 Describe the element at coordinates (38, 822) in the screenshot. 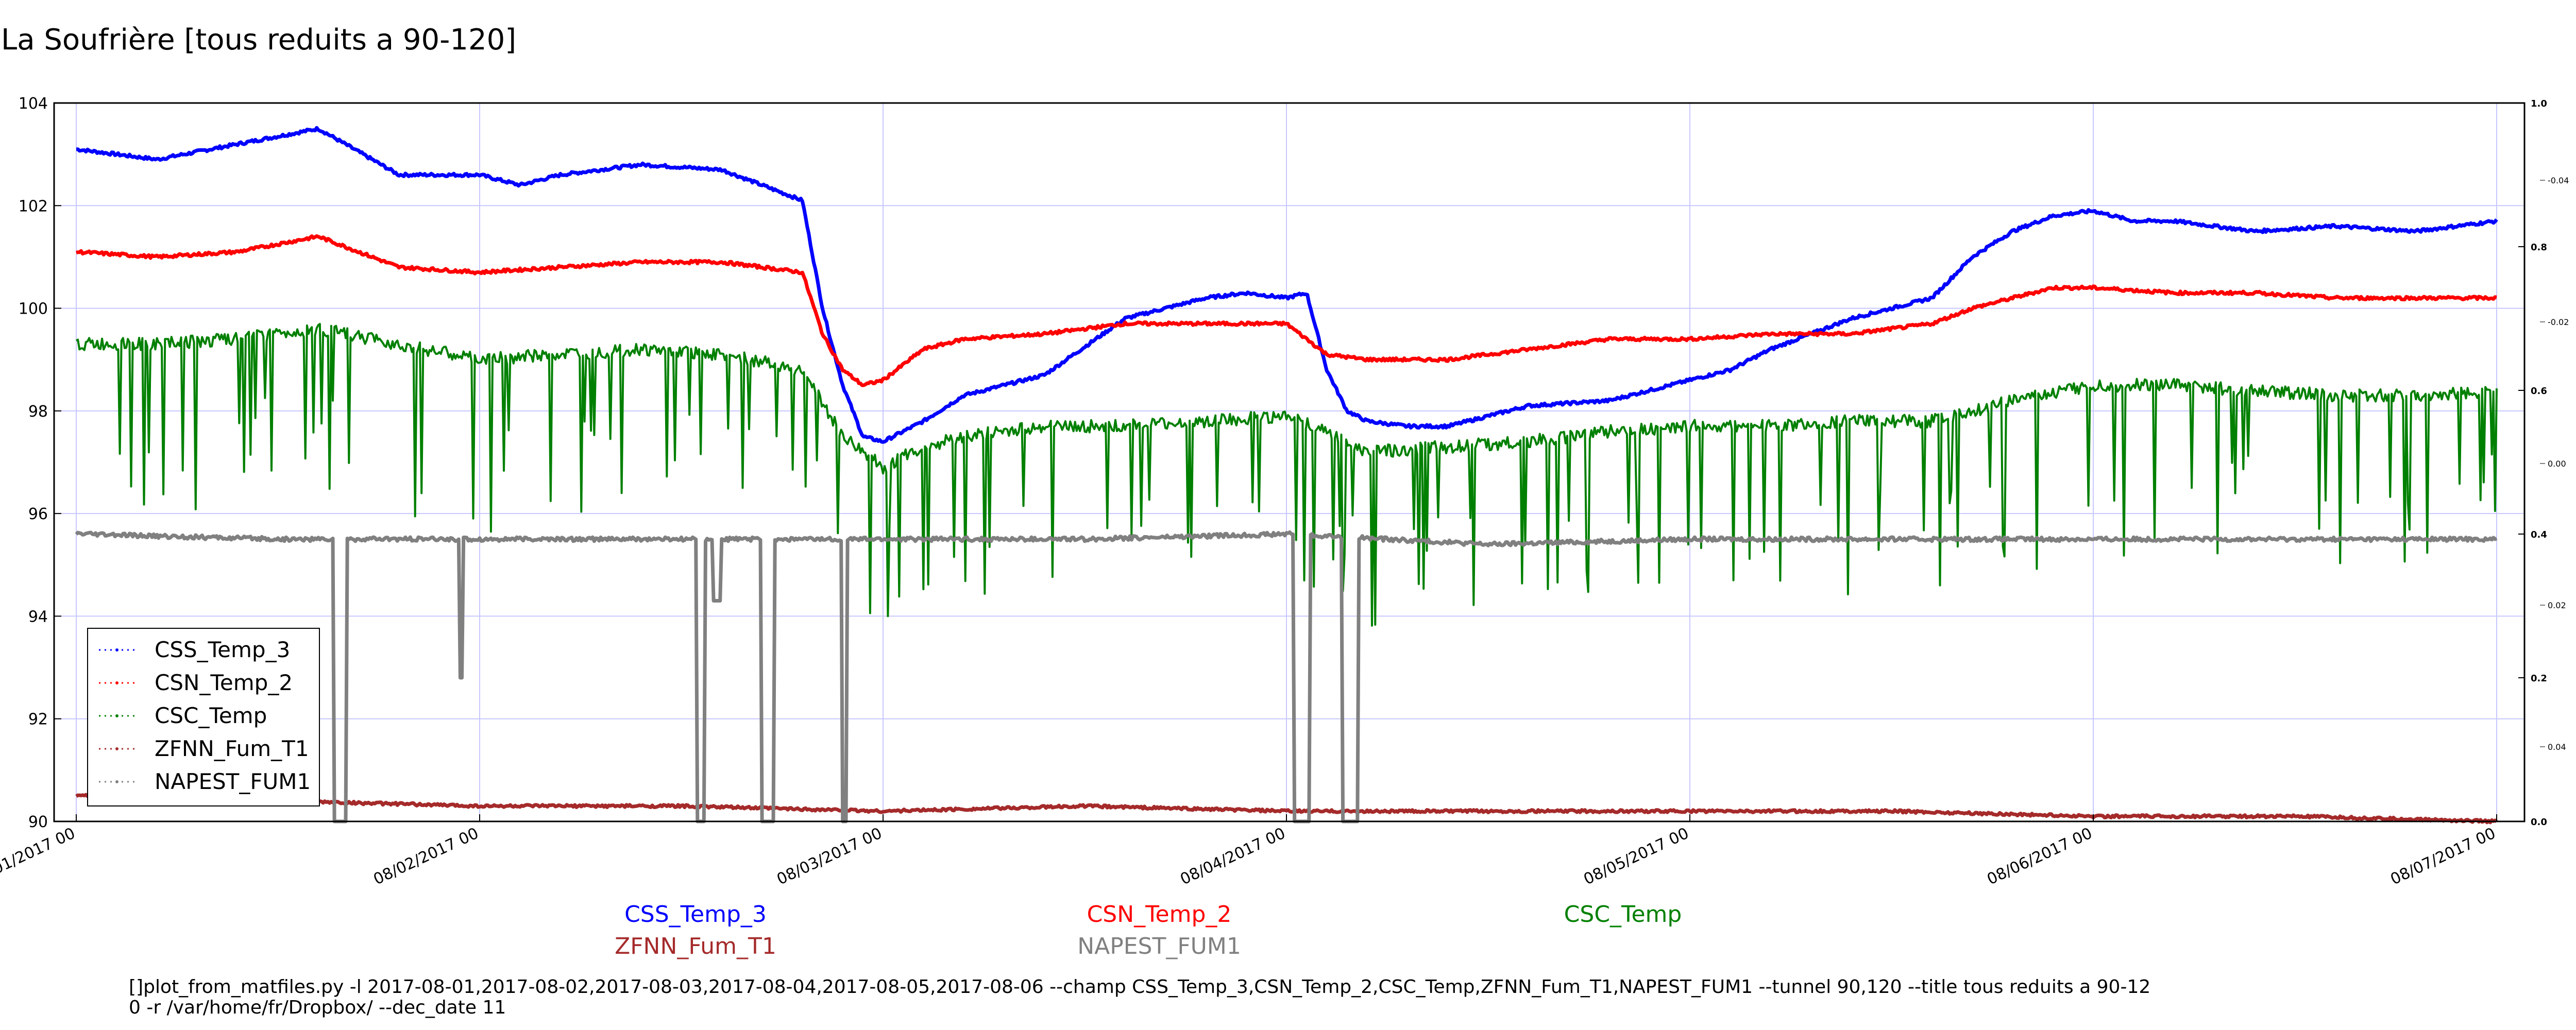

I see `y-tick-label: 90` at that location.